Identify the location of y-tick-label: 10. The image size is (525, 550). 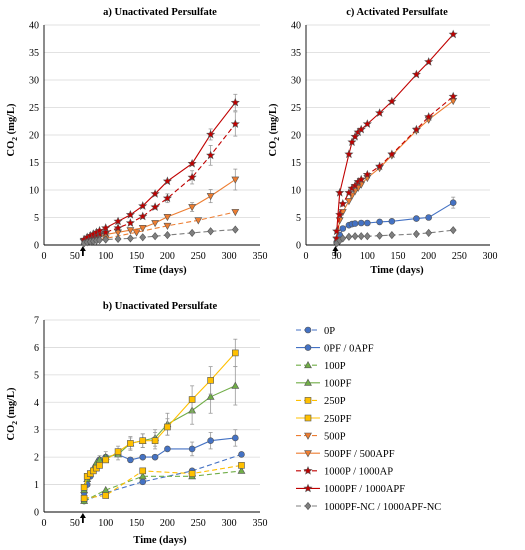
(296, 191).